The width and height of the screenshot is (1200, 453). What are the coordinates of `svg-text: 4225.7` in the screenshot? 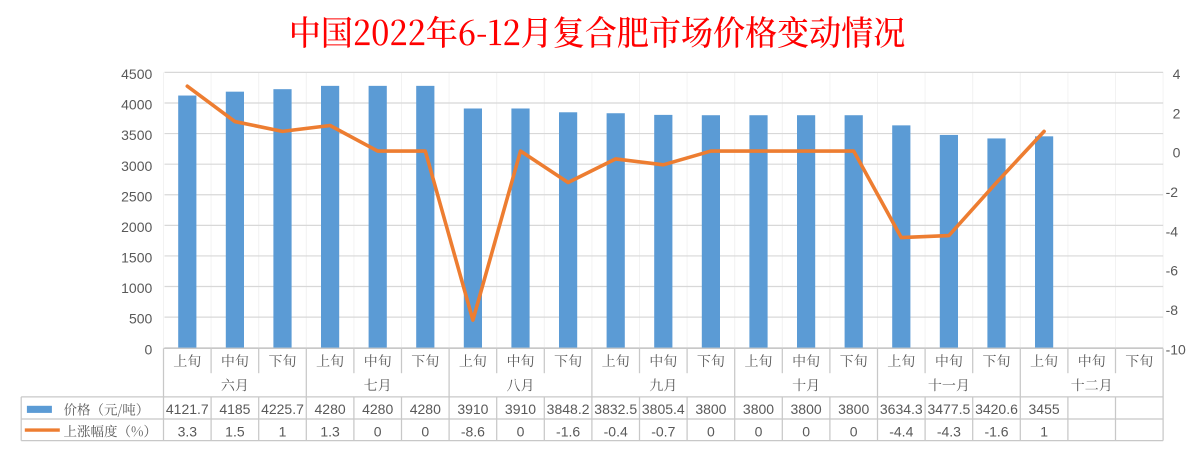 It's located at (282, 409).